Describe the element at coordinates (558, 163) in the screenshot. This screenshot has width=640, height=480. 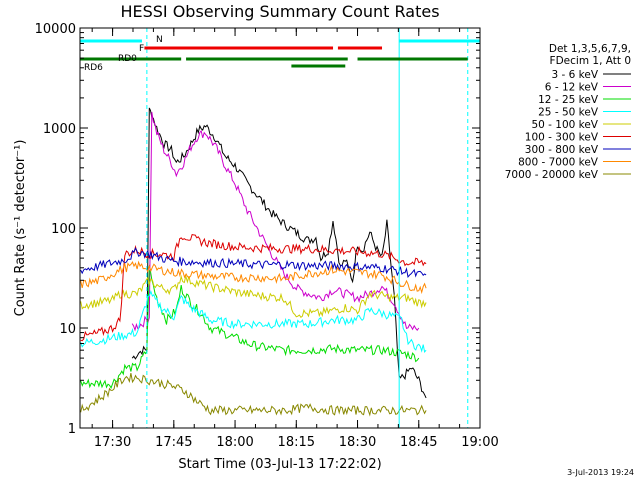
I see `legend-label-7: 800 - 7000 keV` at that location.